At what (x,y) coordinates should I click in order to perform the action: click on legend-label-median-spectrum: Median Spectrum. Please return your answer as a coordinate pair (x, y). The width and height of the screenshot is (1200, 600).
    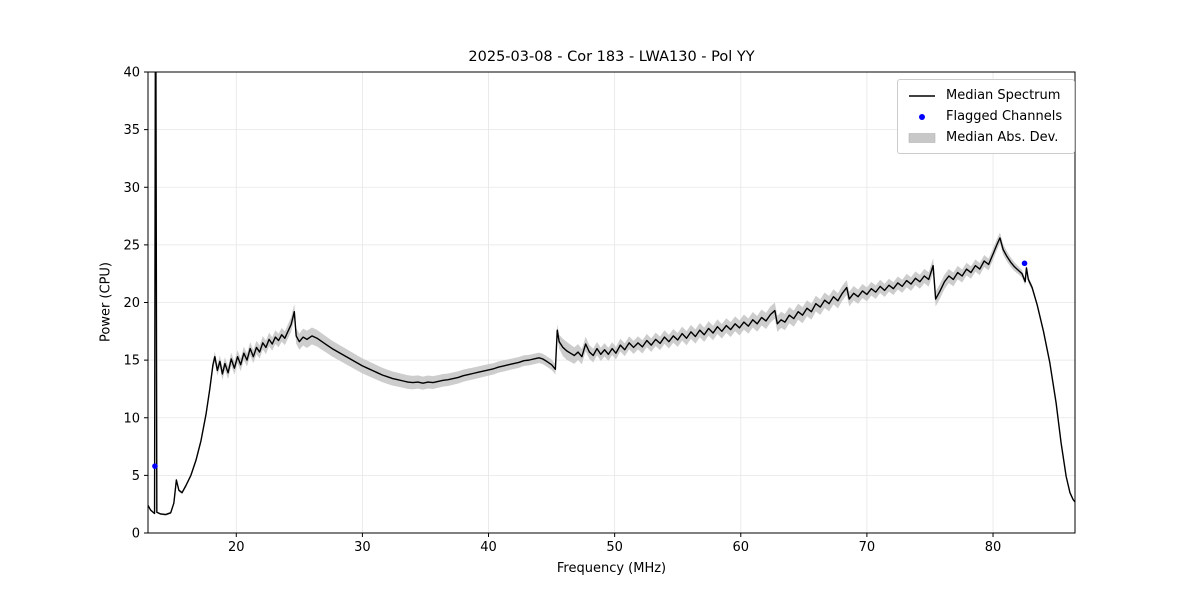
    Looking at the image, I should click on (1003, 95).